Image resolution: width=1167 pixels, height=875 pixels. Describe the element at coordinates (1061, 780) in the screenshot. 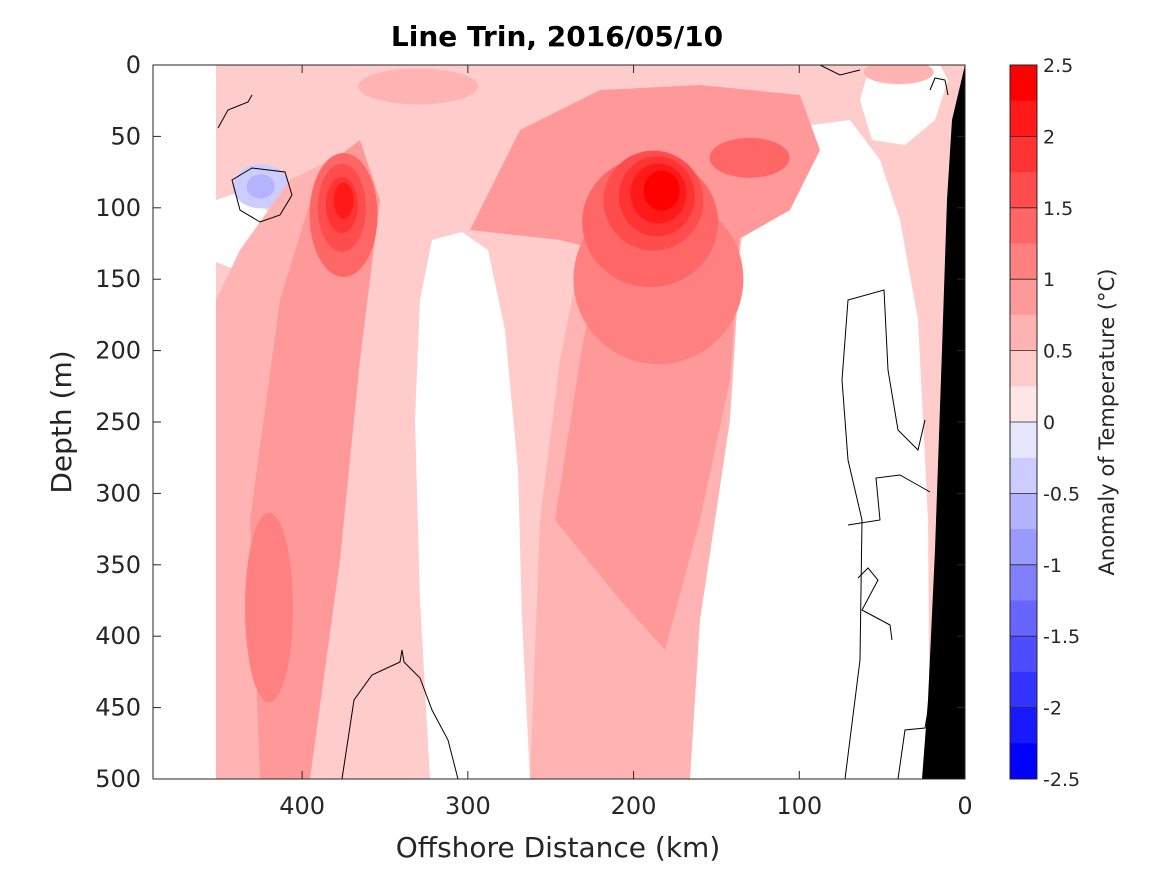

I see `colorbar-tick-label: -2.5` at that location.